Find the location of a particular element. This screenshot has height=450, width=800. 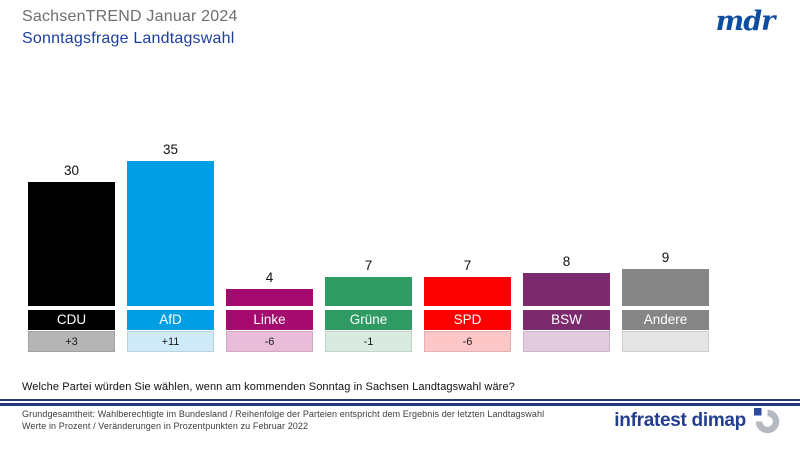

bar-value-label: 4 is located at coordinates (269, 277).